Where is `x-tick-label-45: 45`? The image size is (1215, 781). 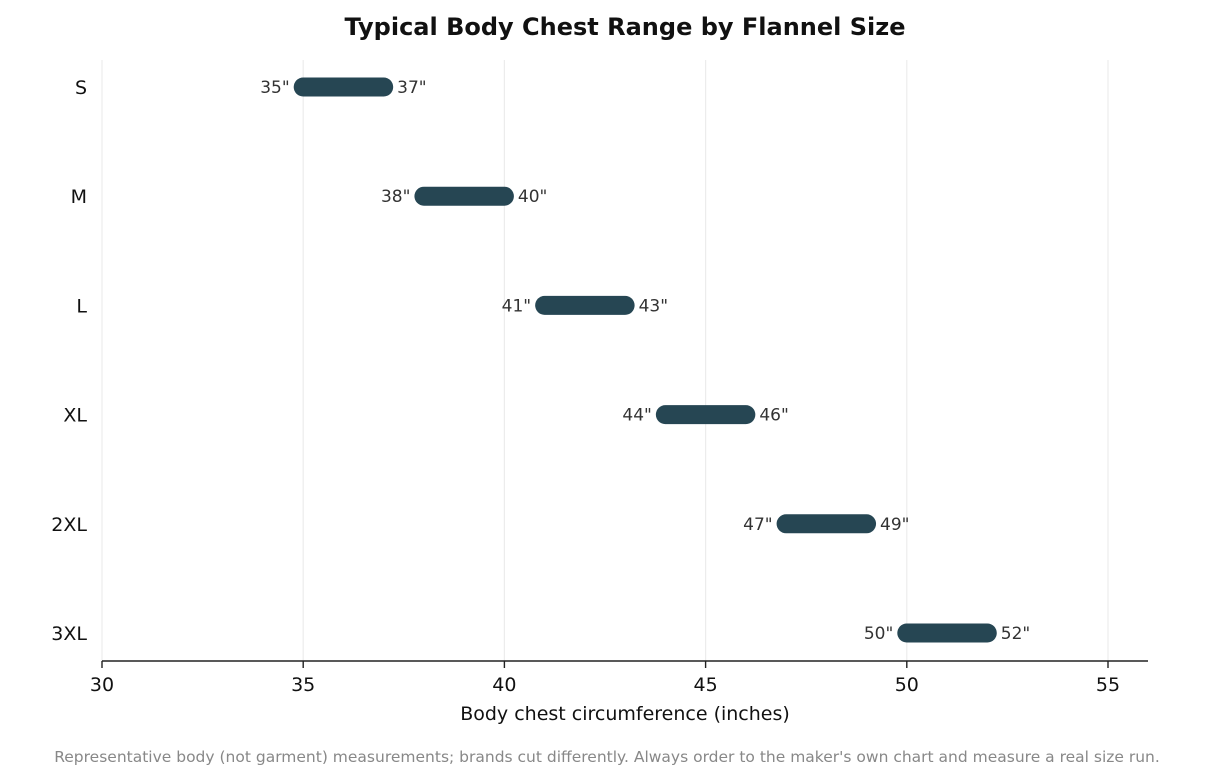 x-tick-label-45: 45 is located at coordinates (706, 685).